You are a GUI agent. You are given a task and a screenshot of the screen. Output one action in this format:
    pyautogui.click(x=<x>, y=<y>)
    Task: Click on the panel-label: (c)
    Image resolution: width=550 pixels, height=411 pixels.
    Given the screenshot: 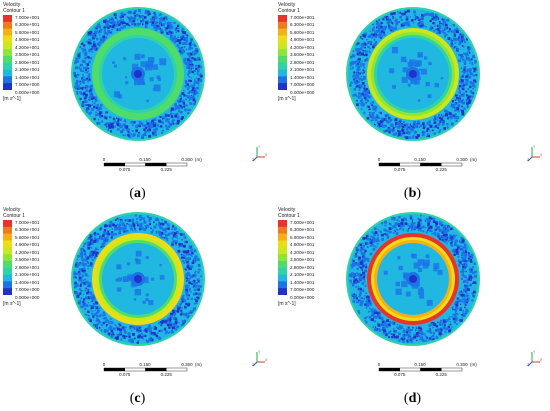 What is the action you would take?
    pyautogui.click(x=137, y=398)
    